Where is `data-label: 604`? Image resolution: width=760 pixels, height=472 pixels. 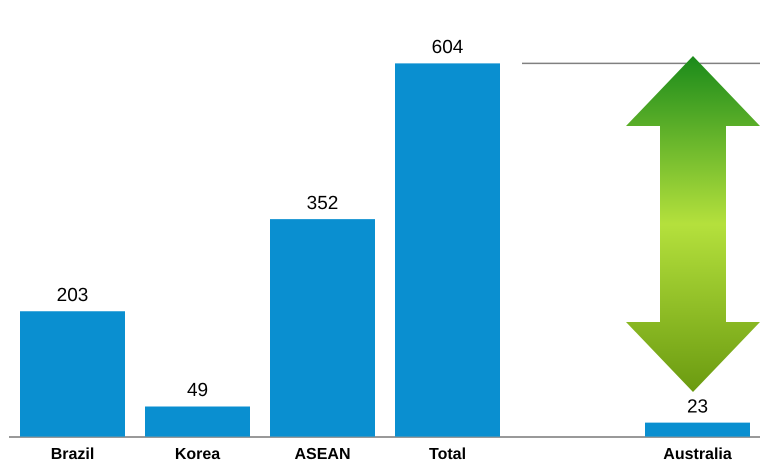
data-label: 604 is located at coordinates (448, 47).